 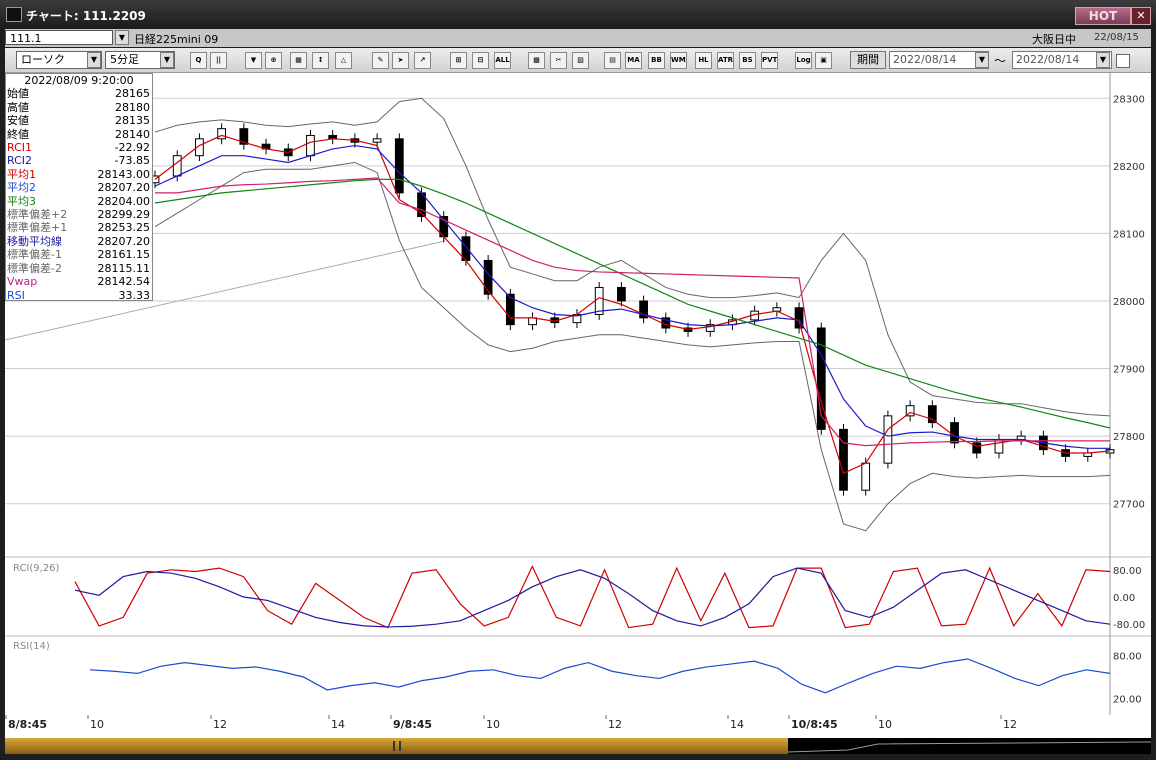 What do you see at coordinates (34, 241) in the screenshot?
I see `info-label: 移動平均線` at bounding box center [34, 241].